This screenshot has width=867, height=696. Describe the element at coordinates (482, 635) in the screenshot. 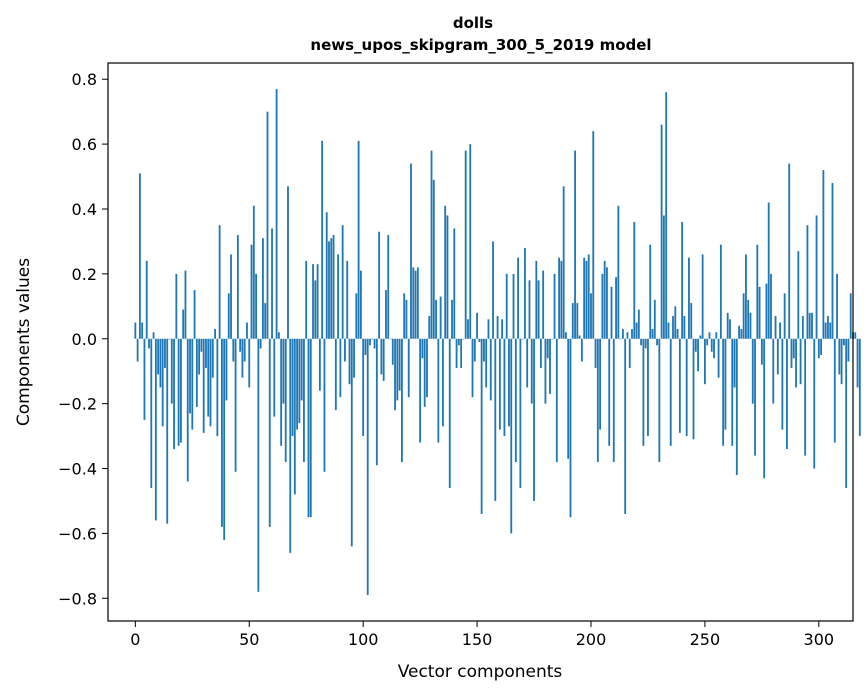

I see `x-axis-ticks: 0 50 100 150 200 250 300` at that location.